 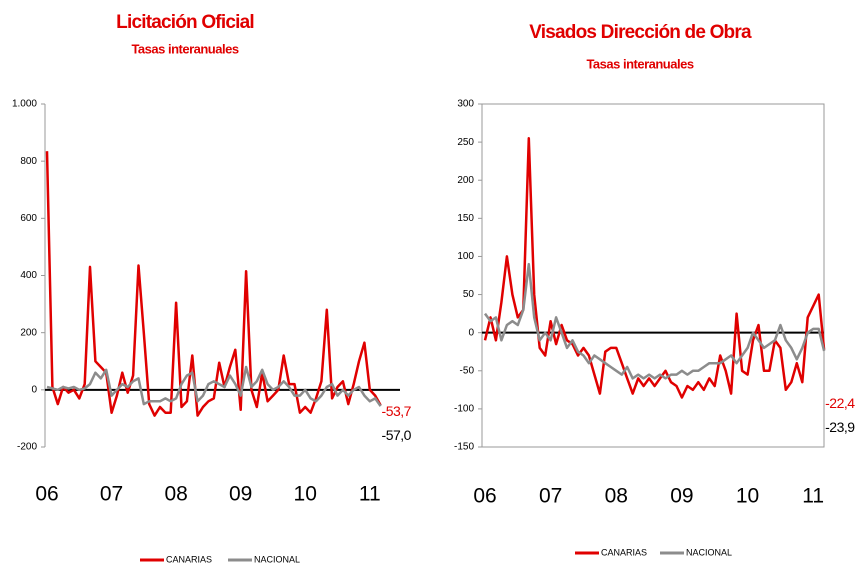 I want to click on y-tick-label: 800, so click(x=28, y=161).